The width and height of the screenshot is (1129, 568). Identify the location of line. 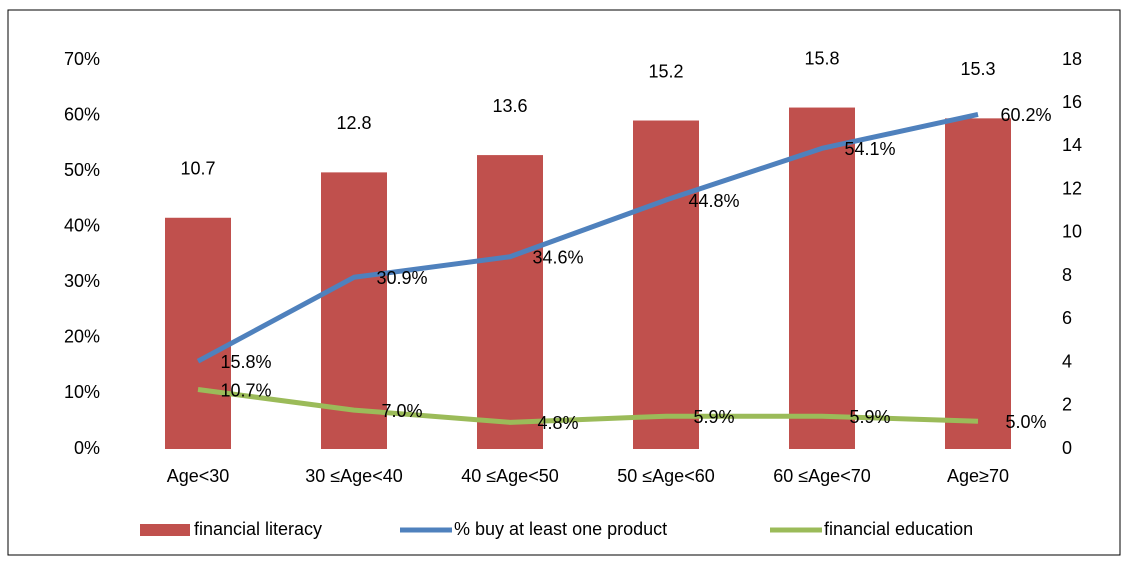
(588, 406).